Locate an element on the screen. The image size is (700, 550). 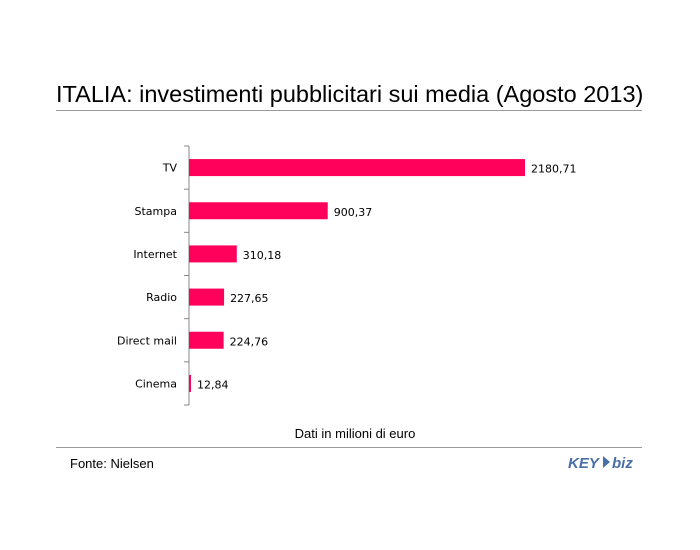
value-label-1: 900,37 is located at coordinates (353, 212).